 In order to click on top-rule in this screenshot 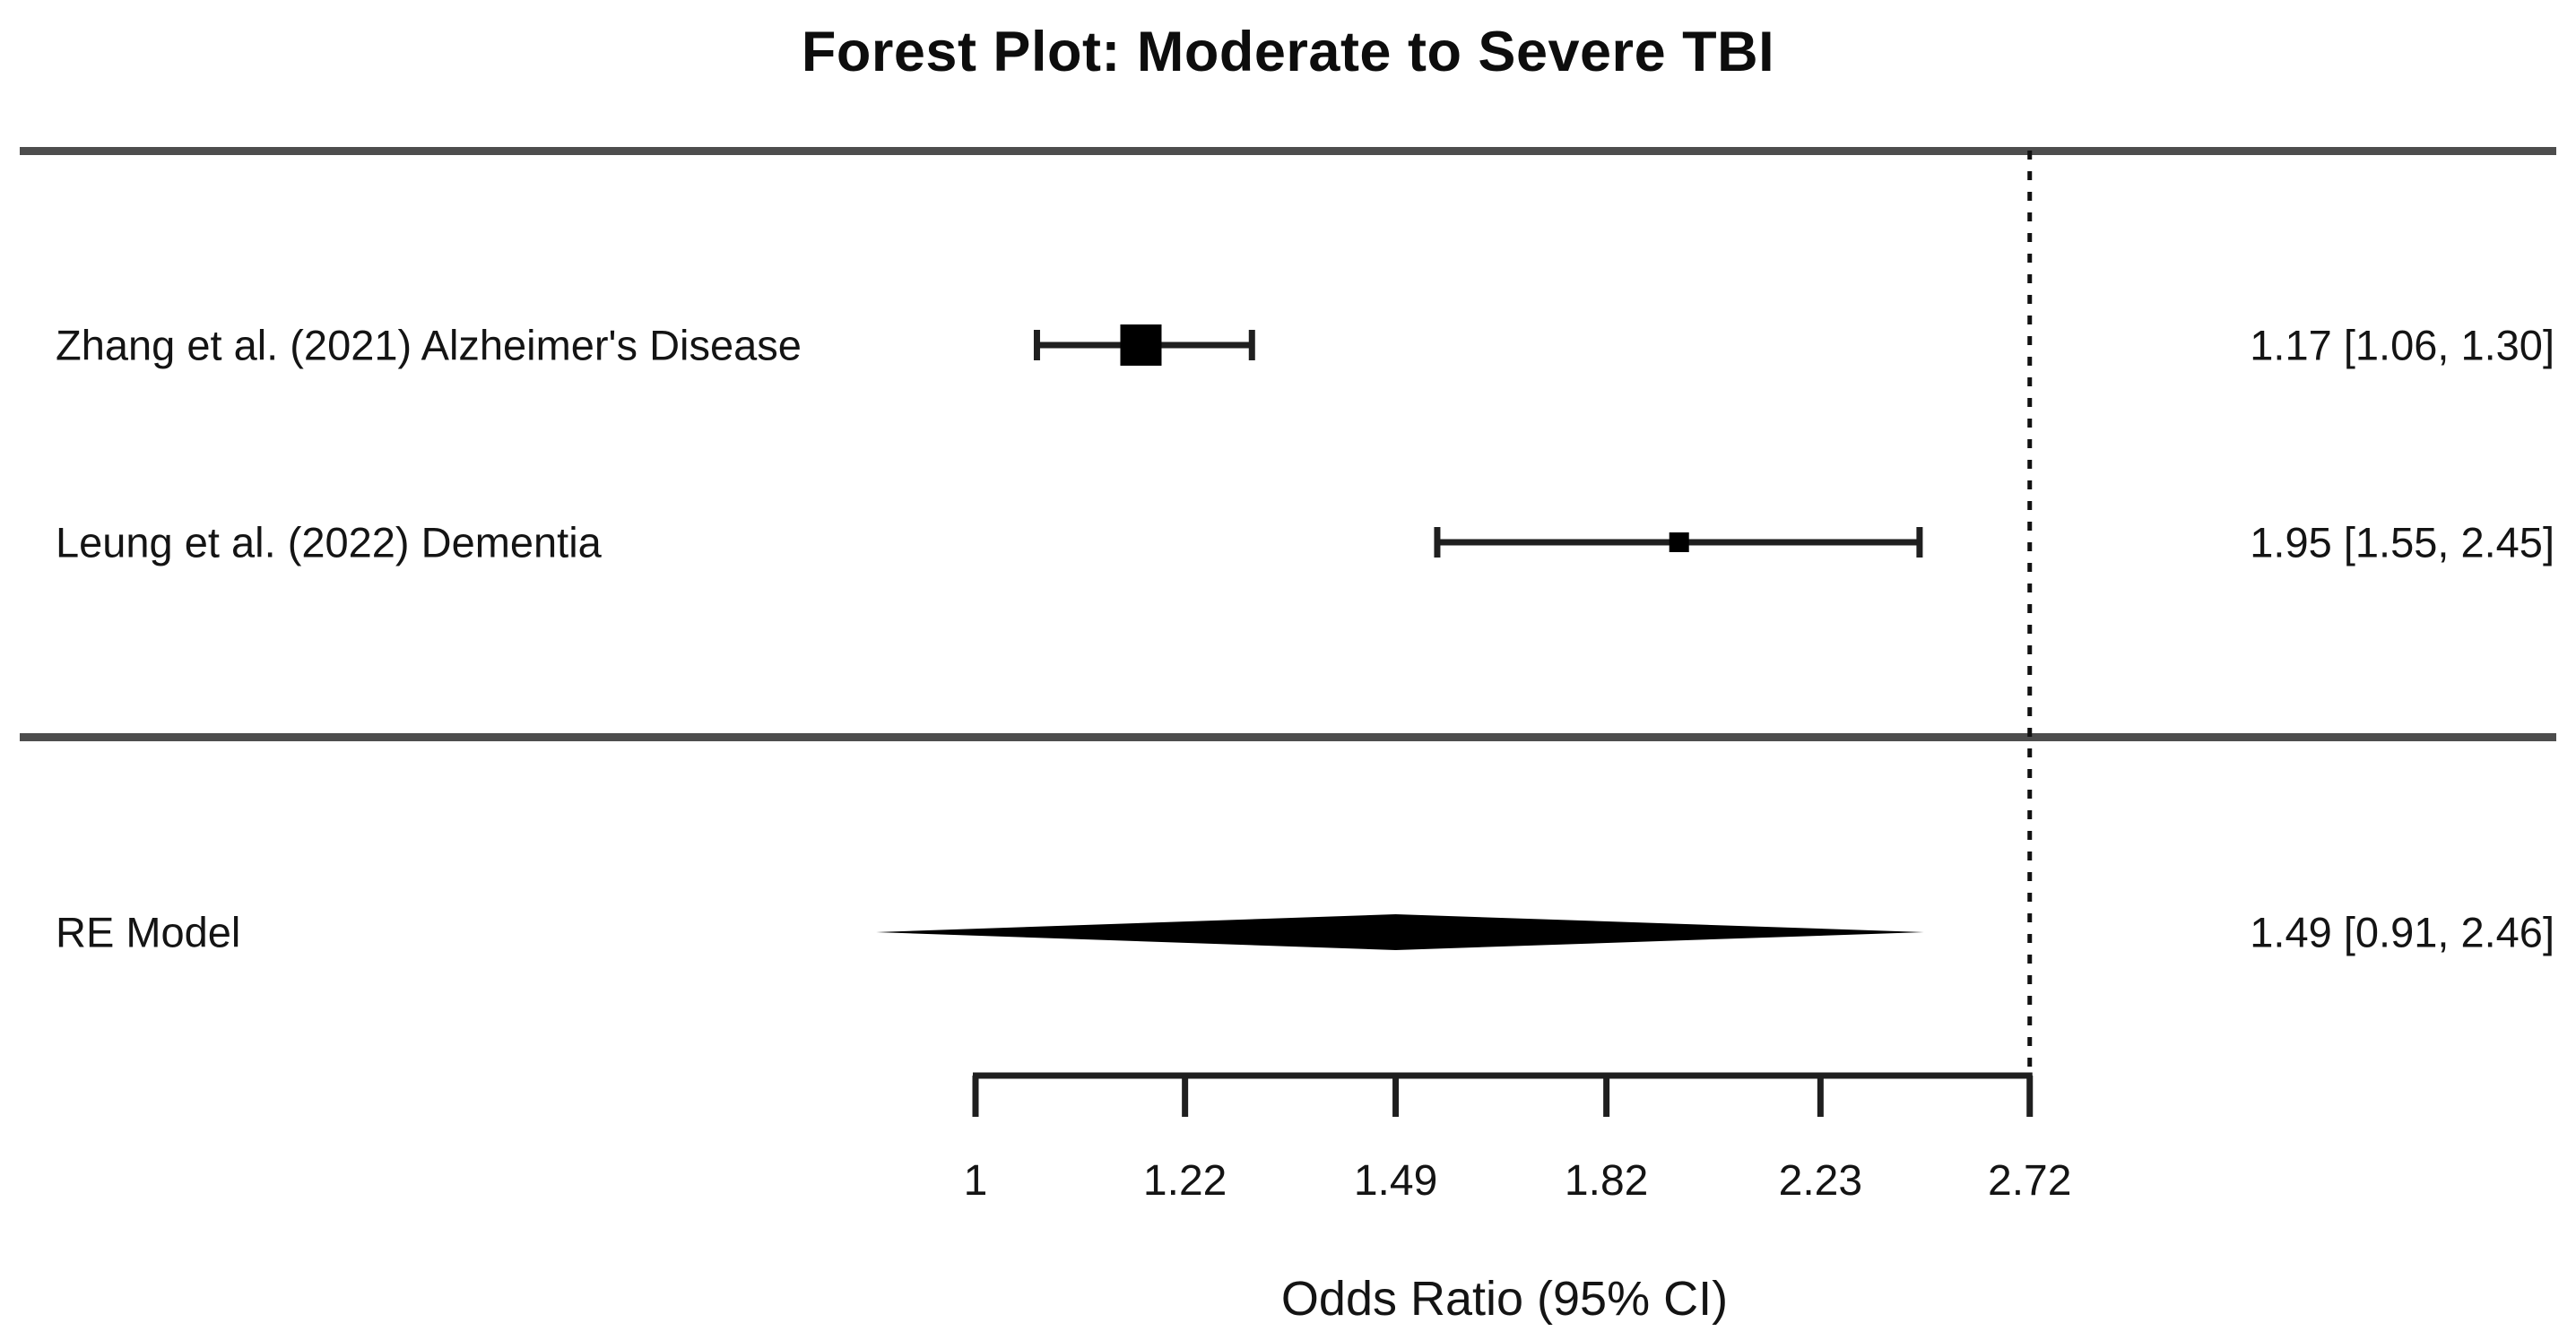, I will do `click(1288, 151)`.